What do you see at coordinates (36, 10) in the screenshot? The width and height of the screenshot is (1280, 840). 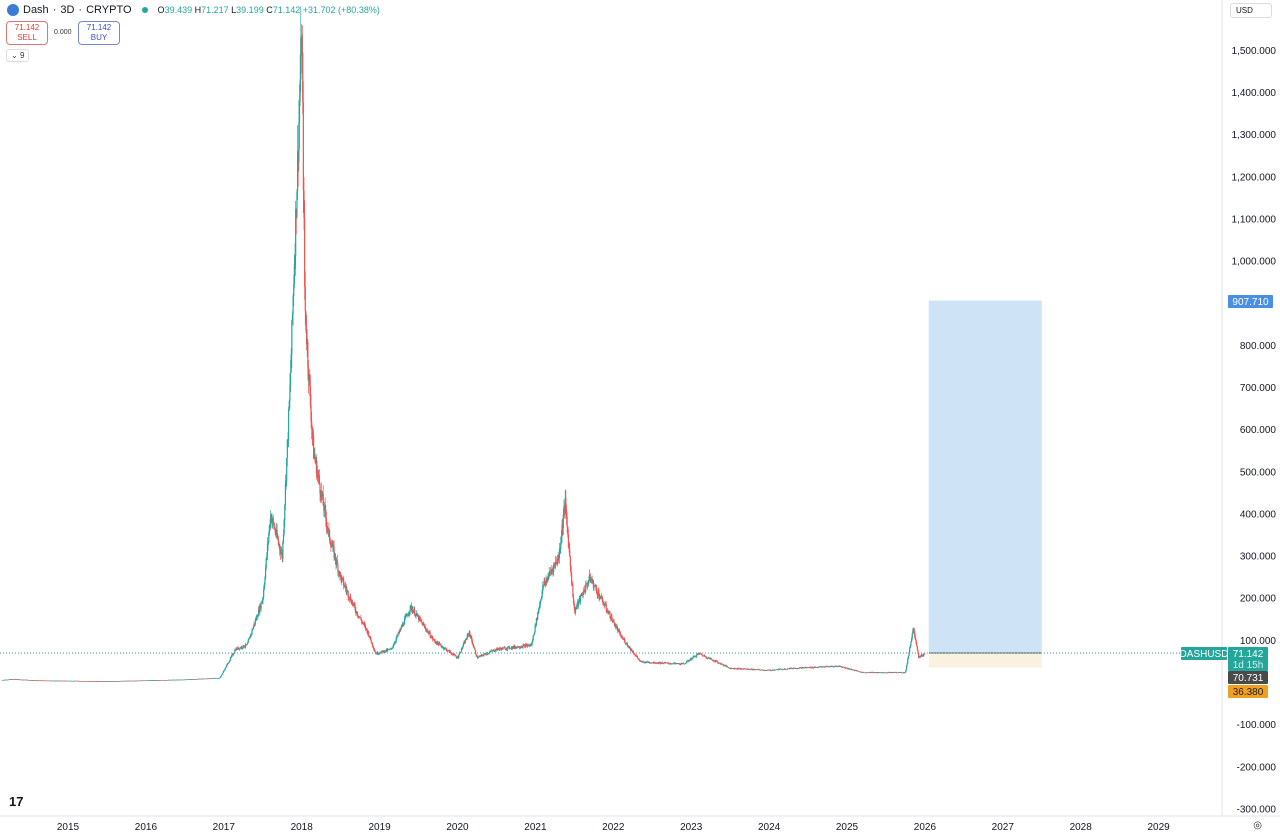 I see `symbol-name: Dash` at bounding box center [36, 10].